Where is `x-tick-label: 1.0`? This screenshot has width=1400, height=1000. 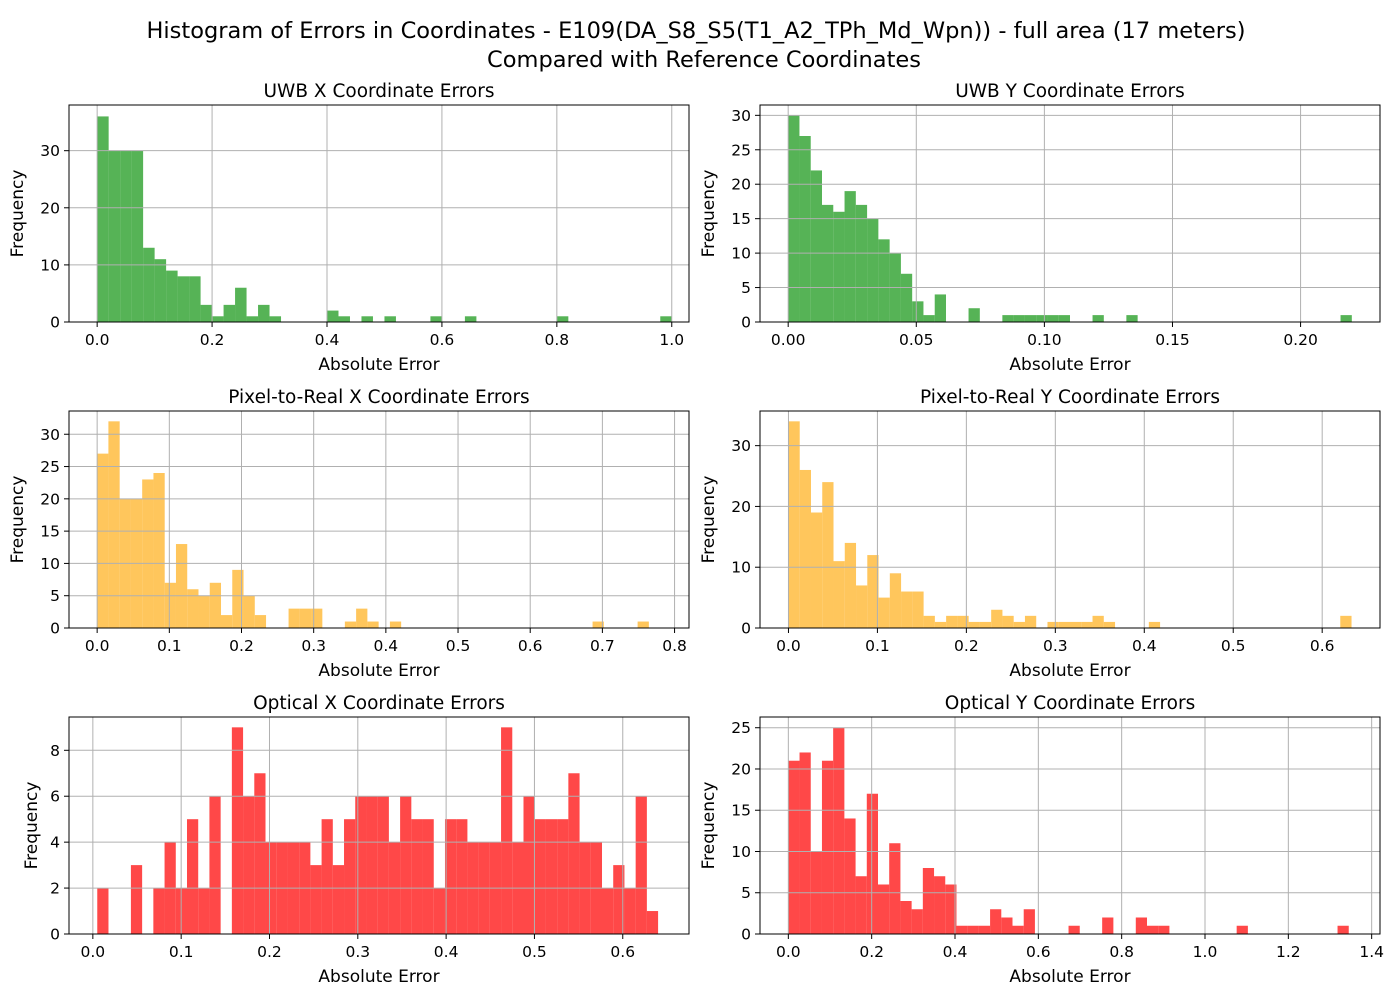 x-tick-label: 1.0 is located at coordinates (1205, 952).